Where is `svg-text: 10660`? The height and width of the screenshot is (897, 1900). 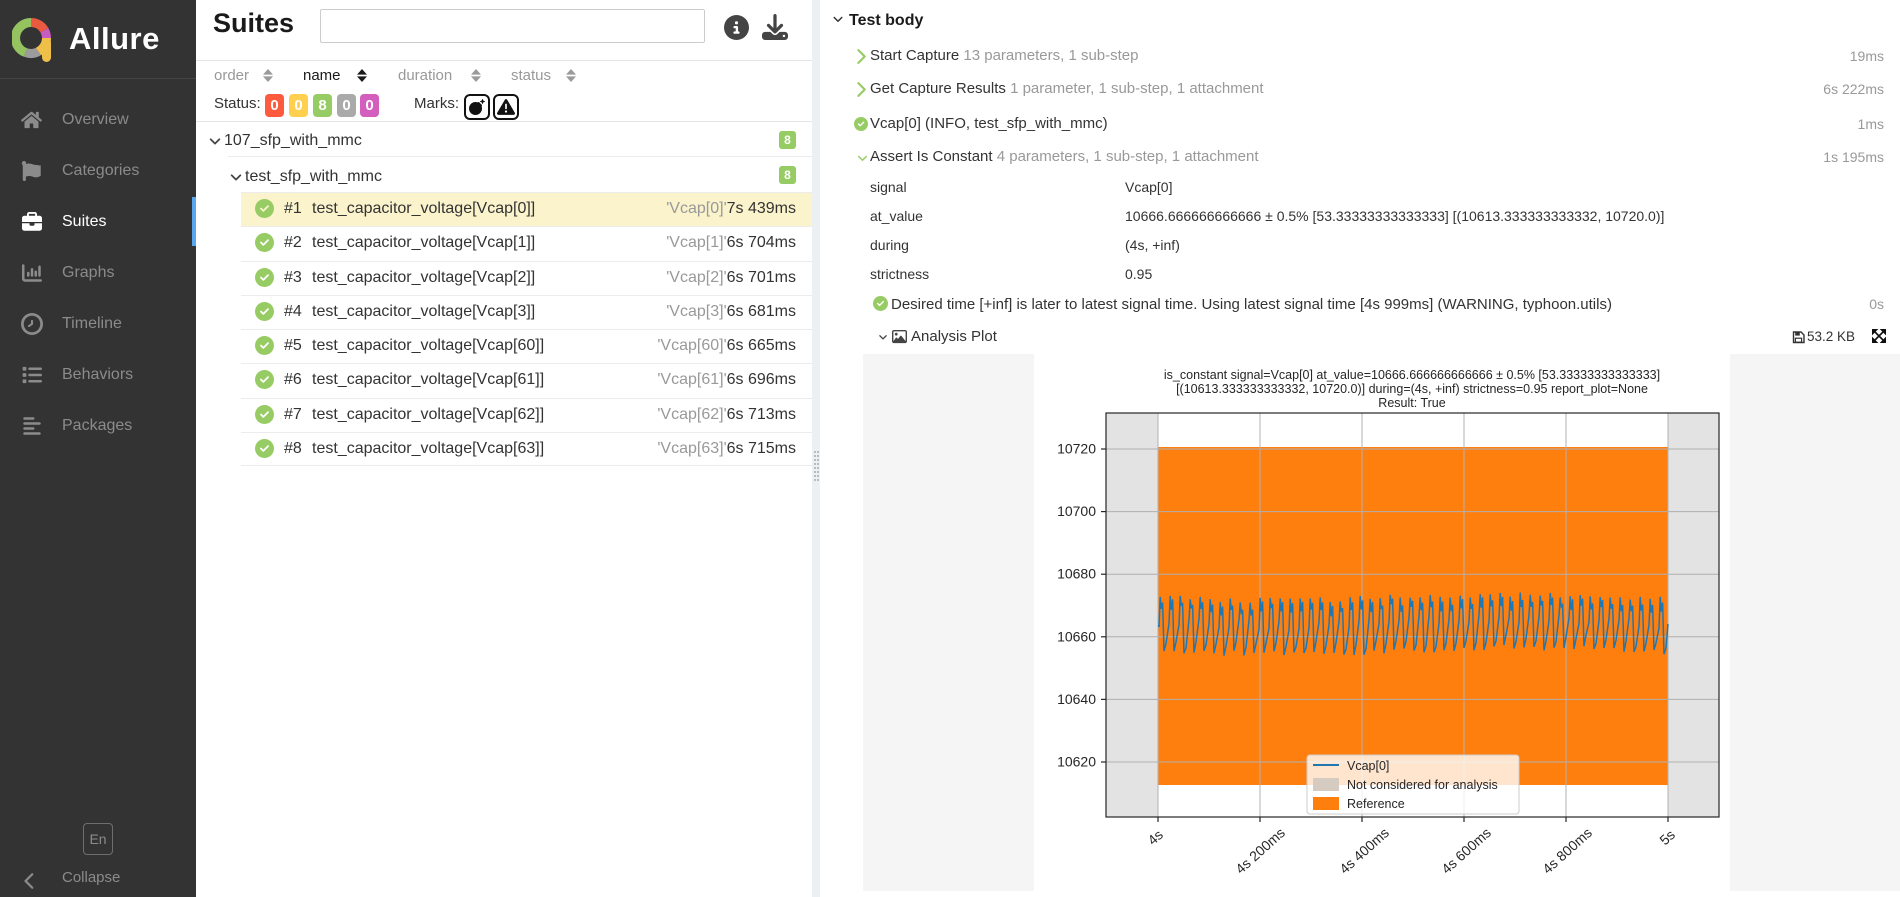 svg-text: 10660 is located at coordinates (1076, 636).